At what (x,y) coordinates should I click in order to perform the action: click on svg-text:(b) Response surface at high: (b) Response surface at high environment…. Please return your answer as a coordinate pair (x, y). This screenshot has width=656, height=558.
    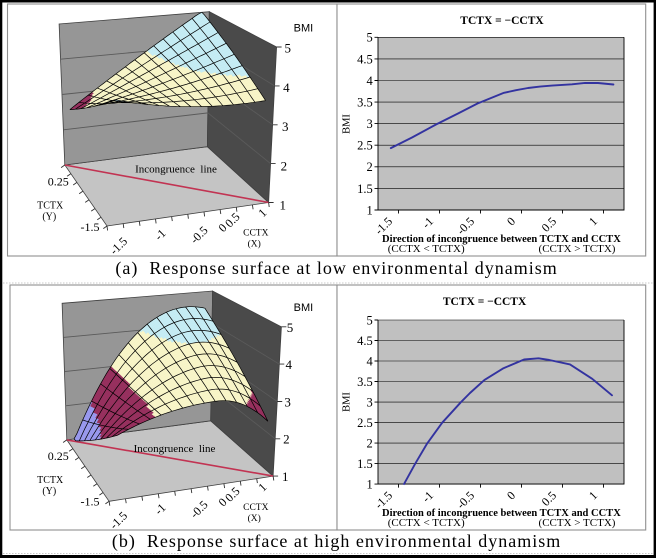
    Looking at the image, I should click on (336, 541).